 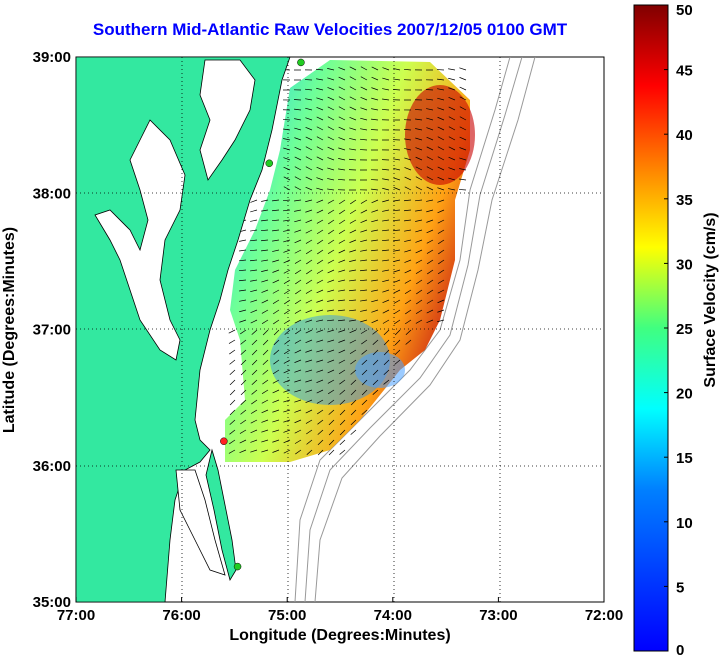 I want to click on radar-stations, so click(x=262, y=314).